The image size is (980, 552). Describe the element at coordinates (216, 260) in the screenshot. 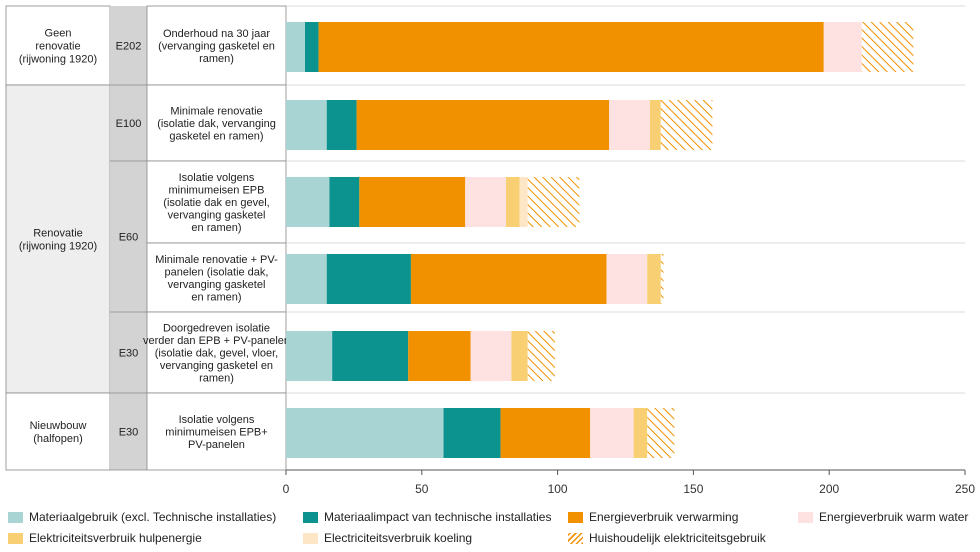

I see `scenario-label-line: Minimale renovatie + PV-` at that location.